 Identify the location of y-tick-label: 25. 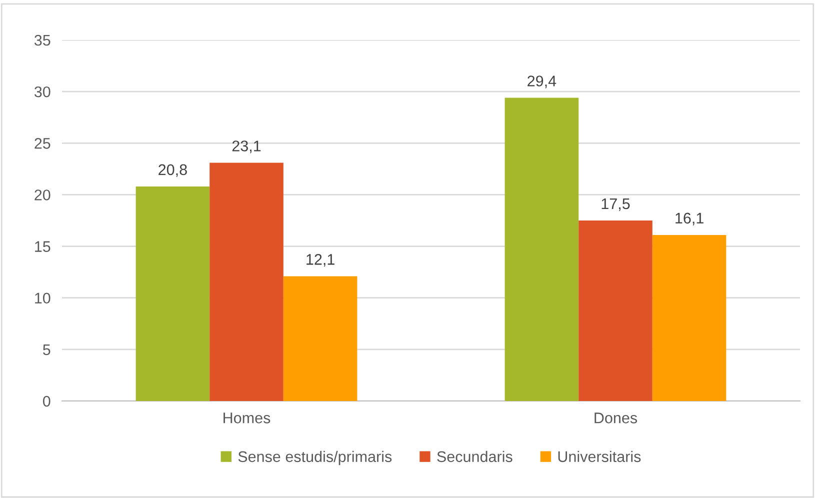
(42, 143).